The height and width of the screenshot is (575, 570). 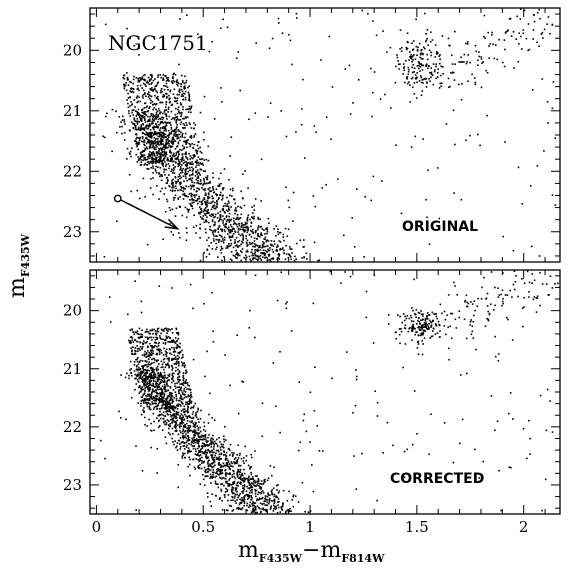 I want to click on reddening-vector-line, so click(x=149, y=214).